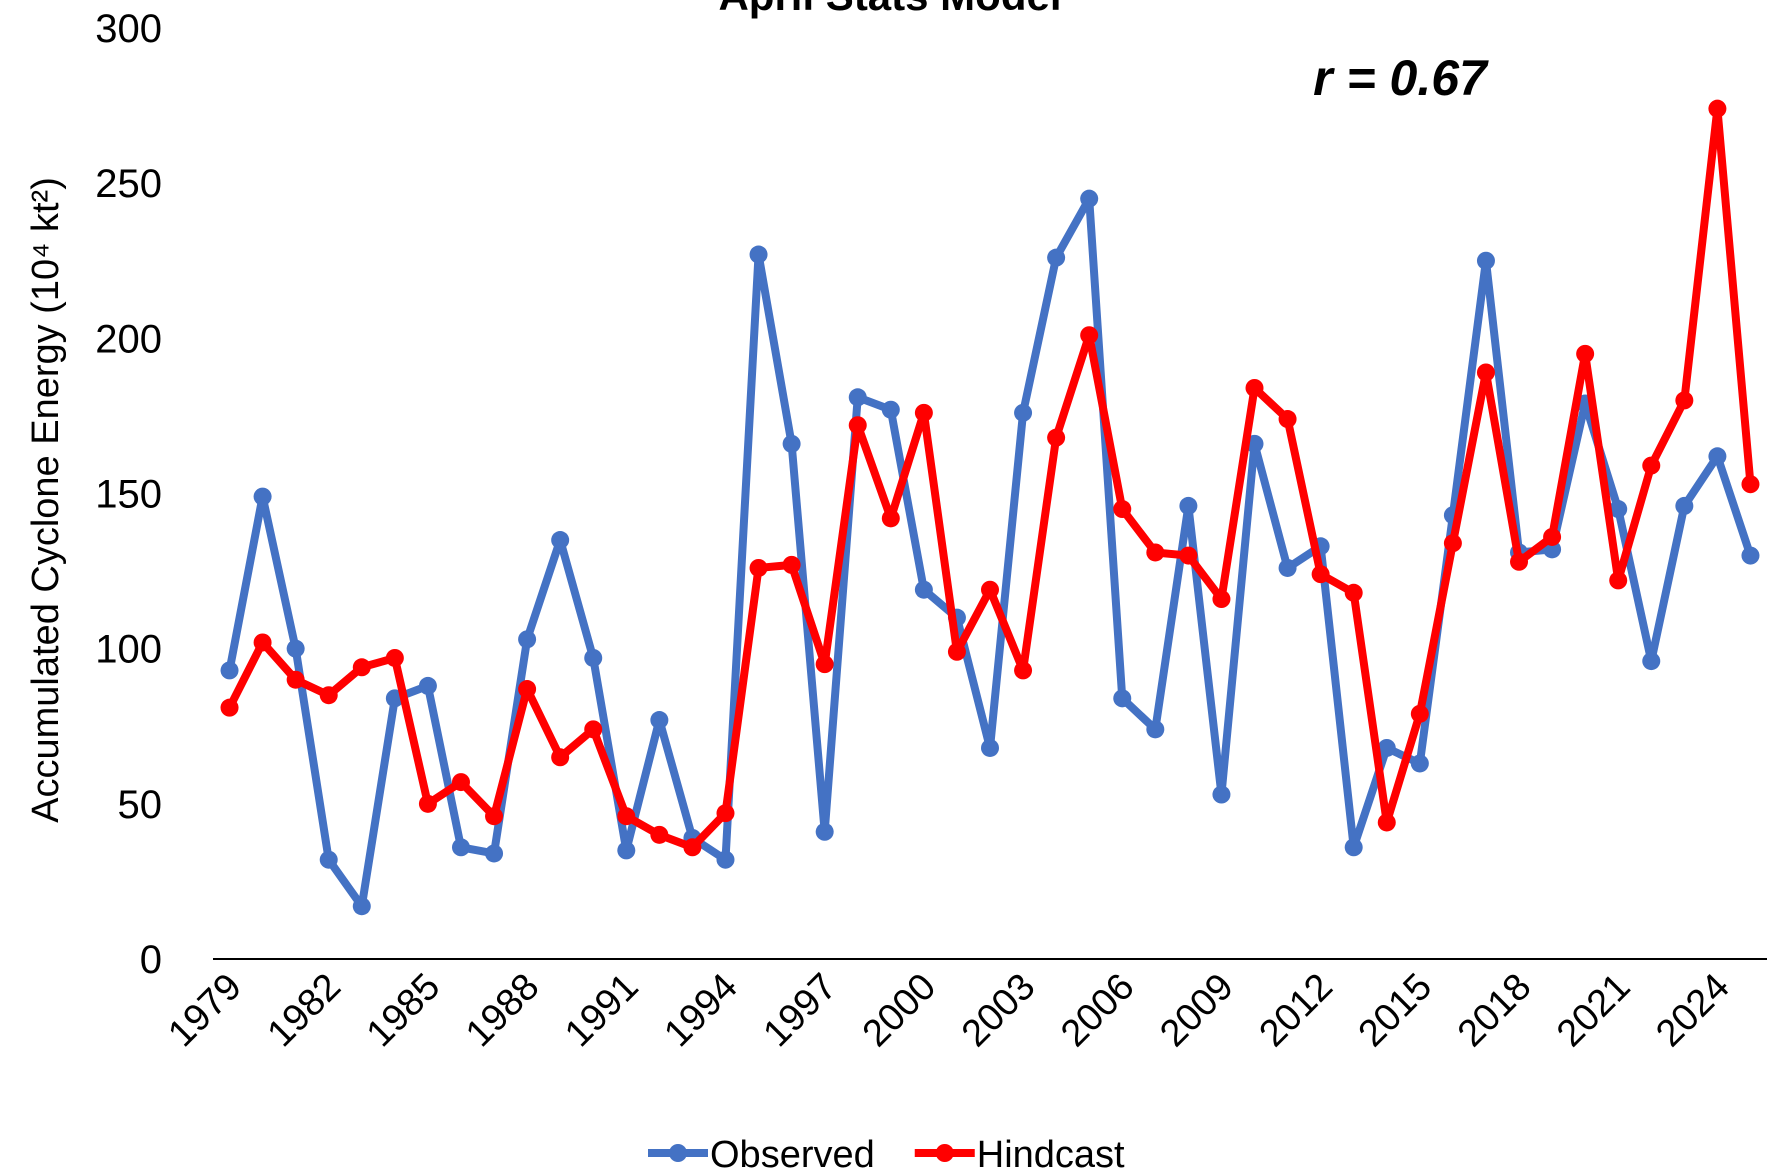 The height and width of the screenshot is (1174, 1775). I want to click on y-tick-label: 300, so click(128, 29).